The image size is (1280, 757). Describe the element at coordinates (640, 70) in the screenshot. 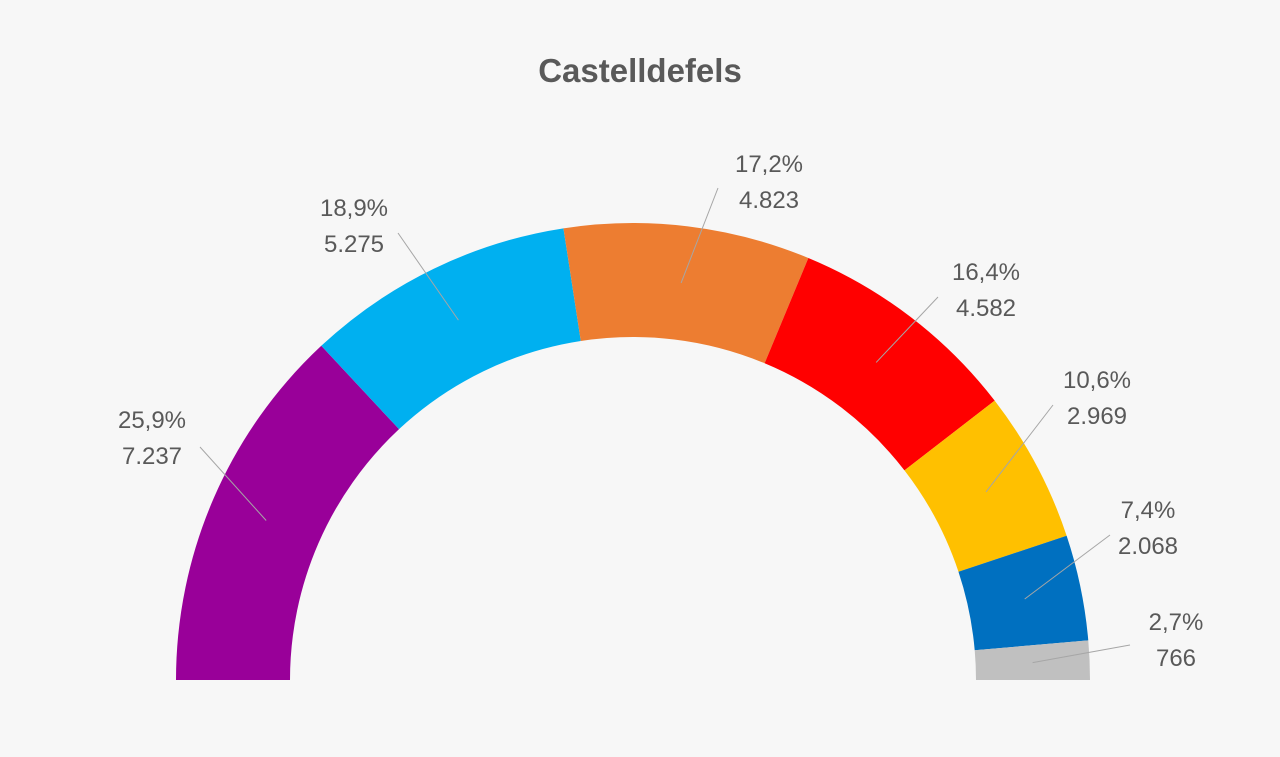

I see `chart-title: Castelldefels` at that location.